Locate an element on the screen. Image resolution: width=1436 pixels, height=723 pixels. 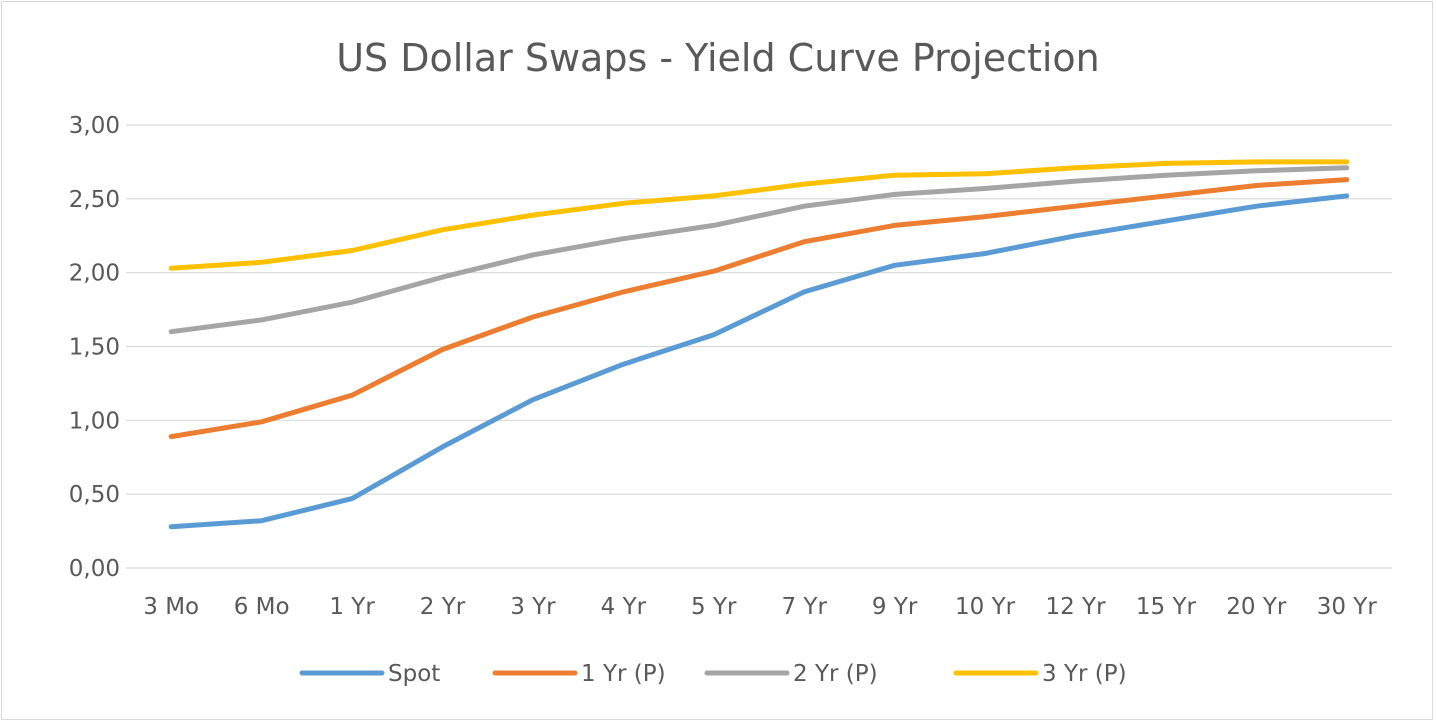
y-tick-label: 1,50 is located at coordinates (94, 348).